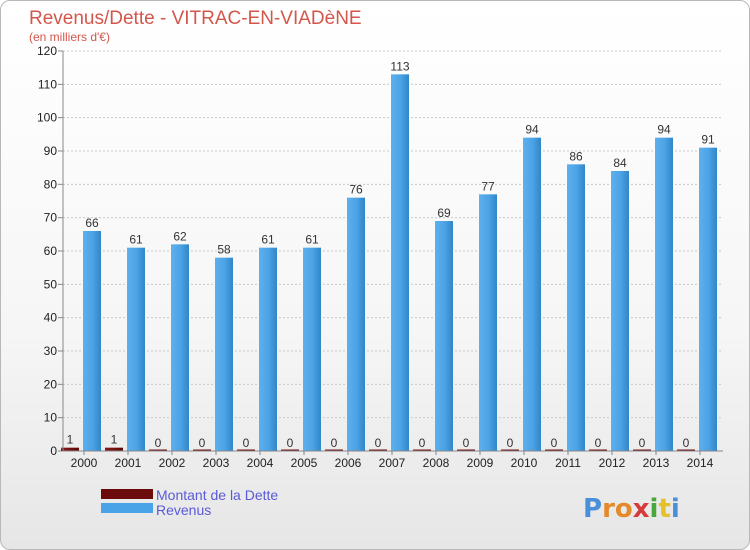  What do you see at coordinates (70, 440) in the screenshot?
I see `label-dette-2000: 1` at bounding box center [70, 440].